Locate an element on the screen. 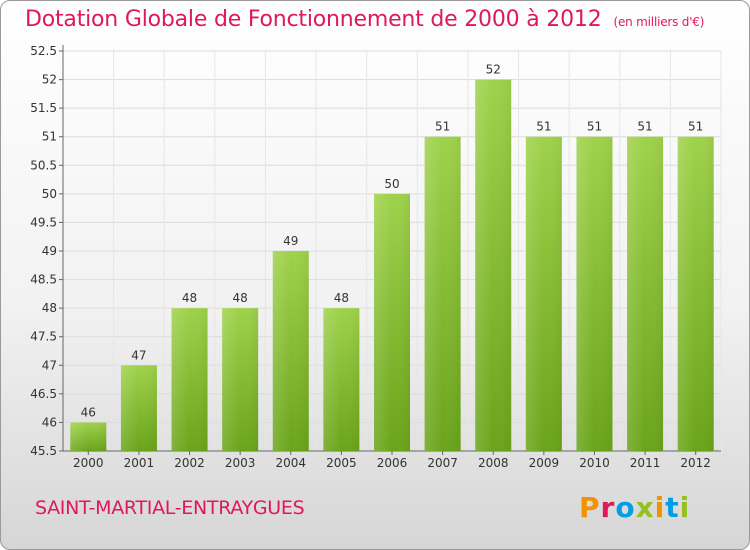 The height and width of the screenshot is (550, 750). y-tick-label: 52 is located at coordinates (49, 80).